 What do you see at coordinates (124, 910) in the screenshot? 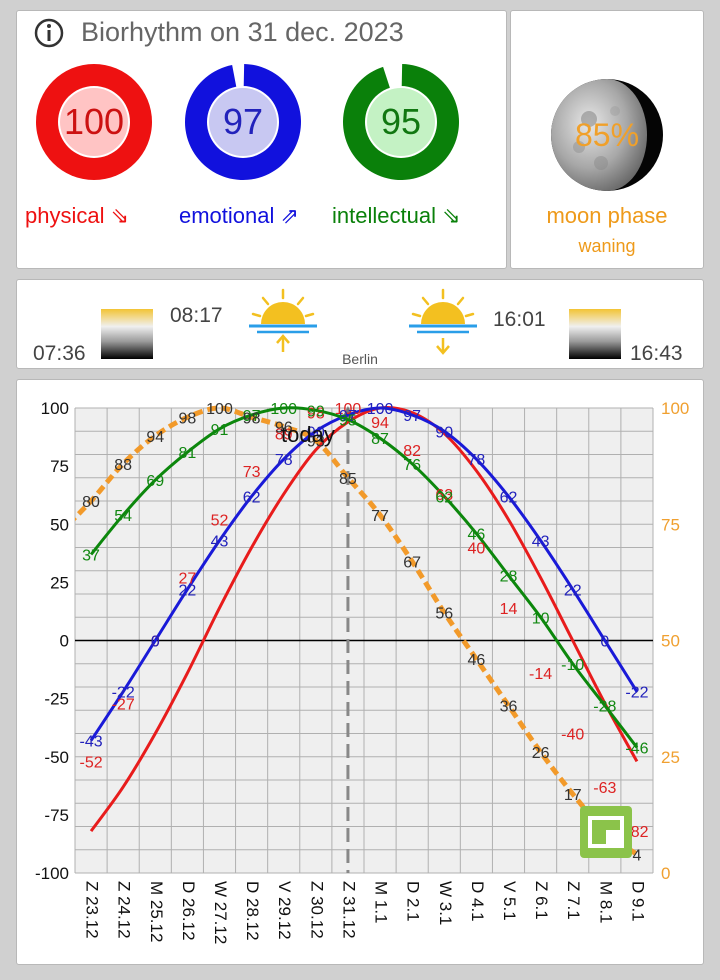
I see `x-tick-label: Z 24.12` at bounding box center [124, 910].